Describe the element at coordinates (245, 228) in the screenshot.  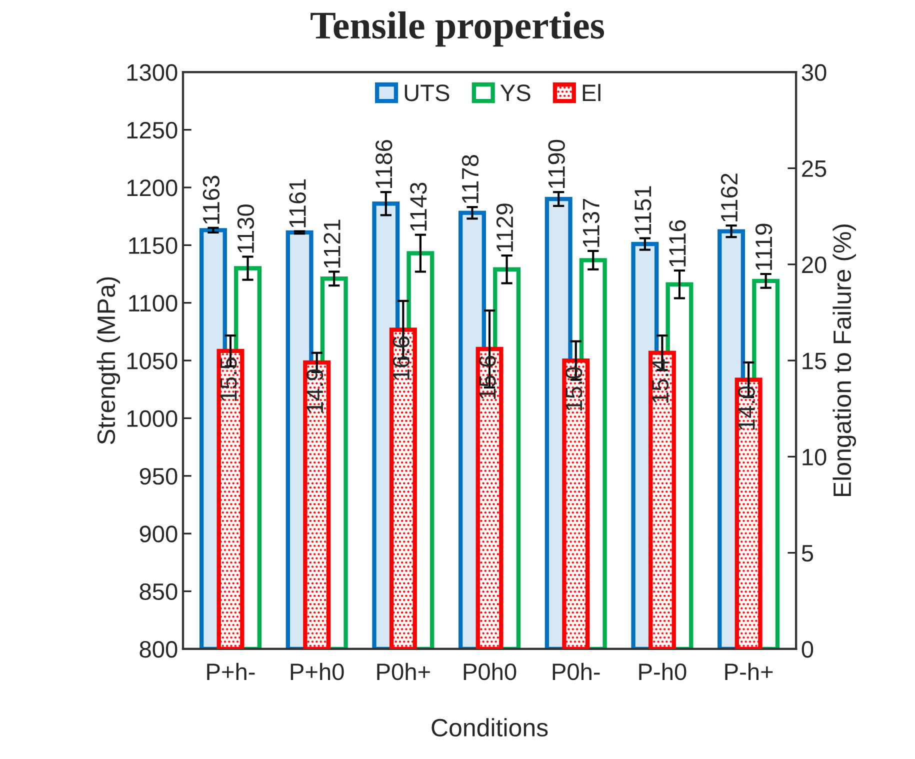
I see `data-label: 1130` at that location.